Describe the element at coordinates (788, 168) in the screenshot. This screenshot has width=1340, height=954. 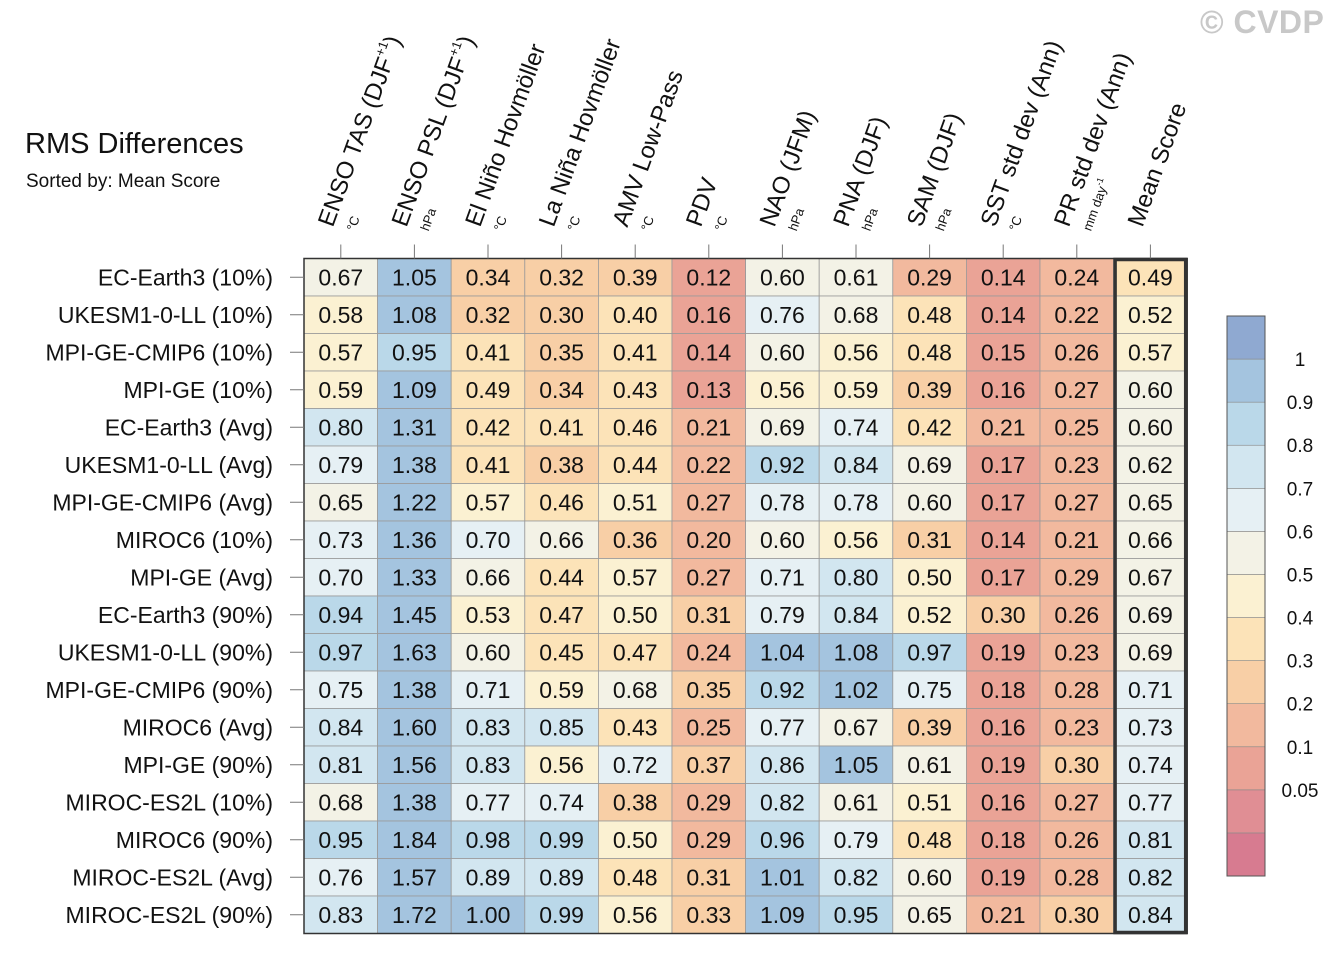
I see `column-header-label: NAO (JFM)` at that location.